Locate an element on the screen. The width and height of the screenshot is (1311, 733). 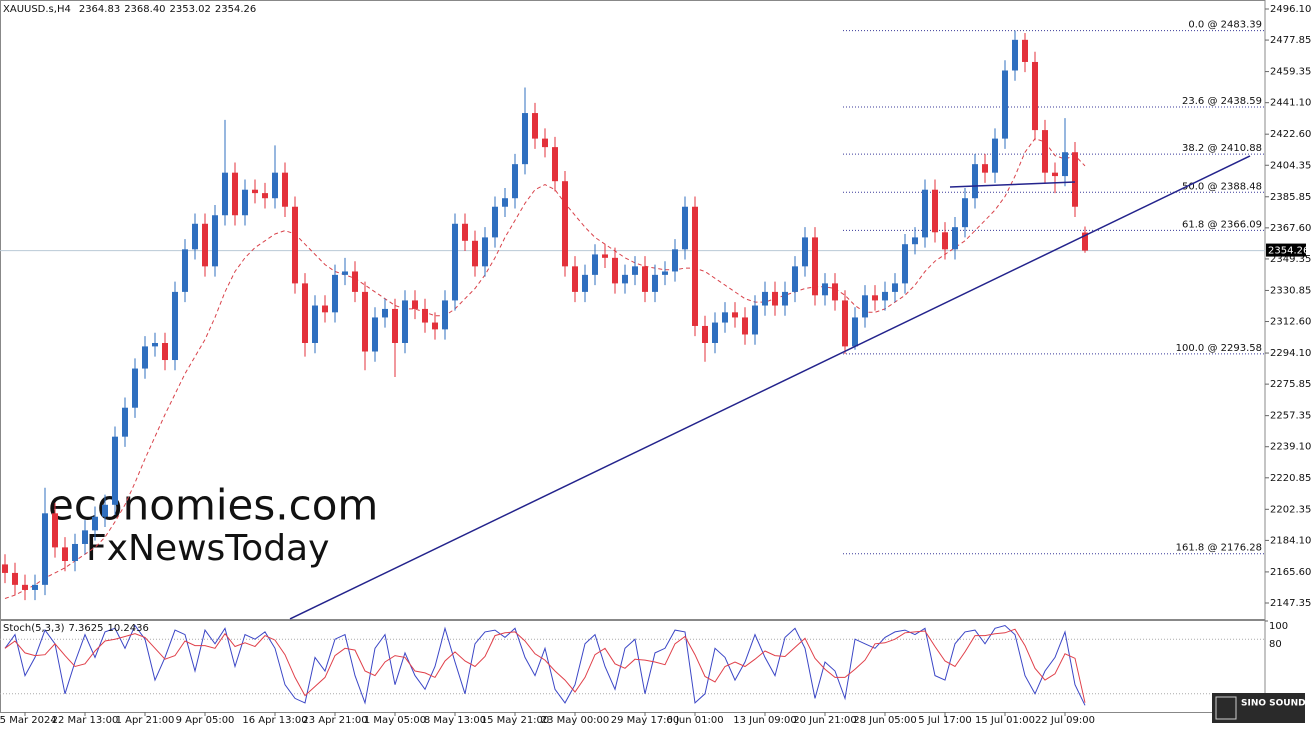
x-tick-label: 23 Apr 21:00 is located at coordinates (334, 720).